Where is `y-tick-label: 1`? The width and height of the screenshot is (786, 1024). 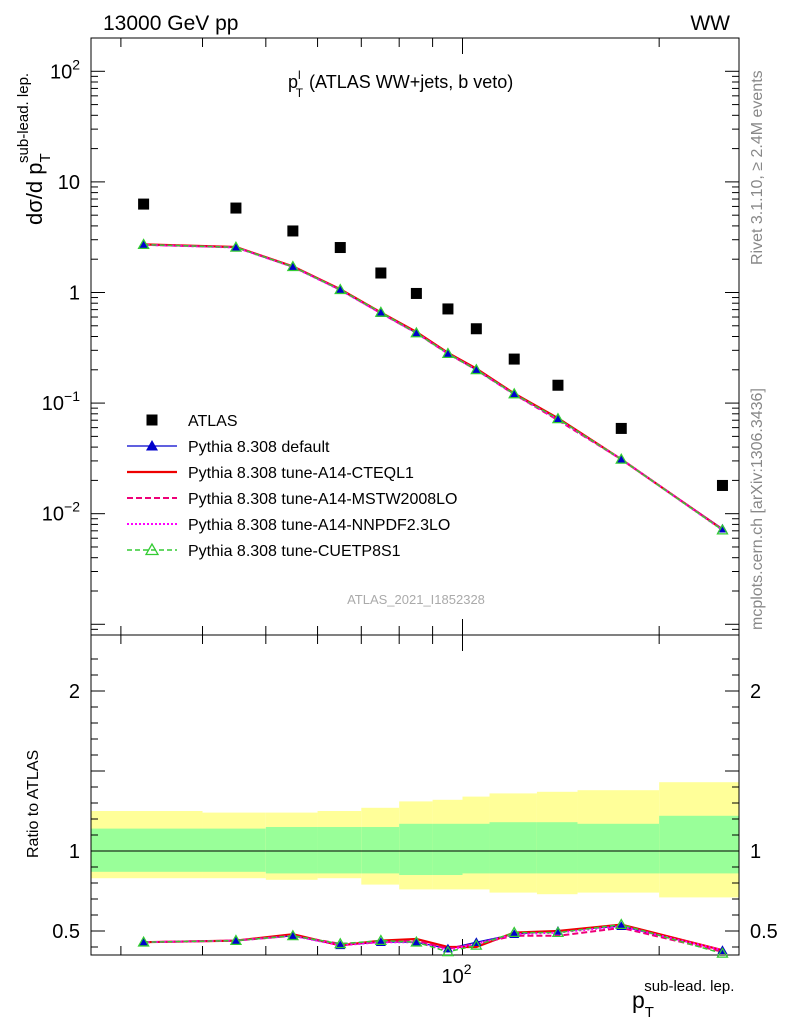
y-tick-label: 1 is located at coordinates (74, 293).